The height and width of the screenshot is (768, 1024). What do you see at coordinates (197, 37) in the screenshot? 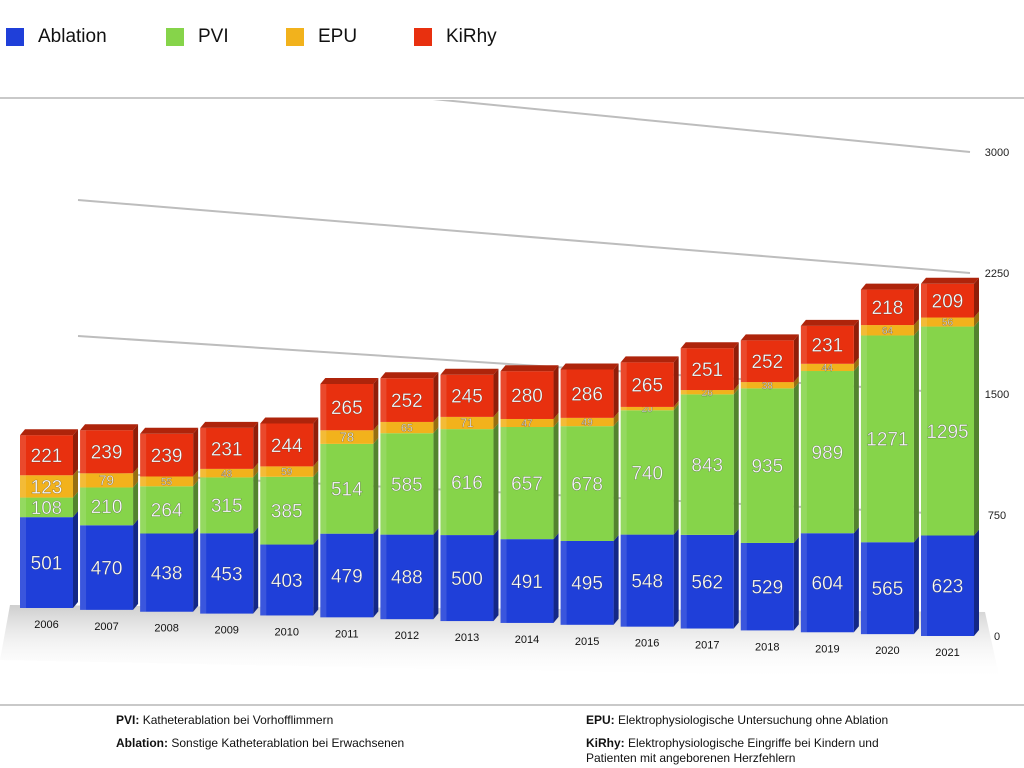
I see `legend-item-pvi: PVI` at bounding box center [197, 37].